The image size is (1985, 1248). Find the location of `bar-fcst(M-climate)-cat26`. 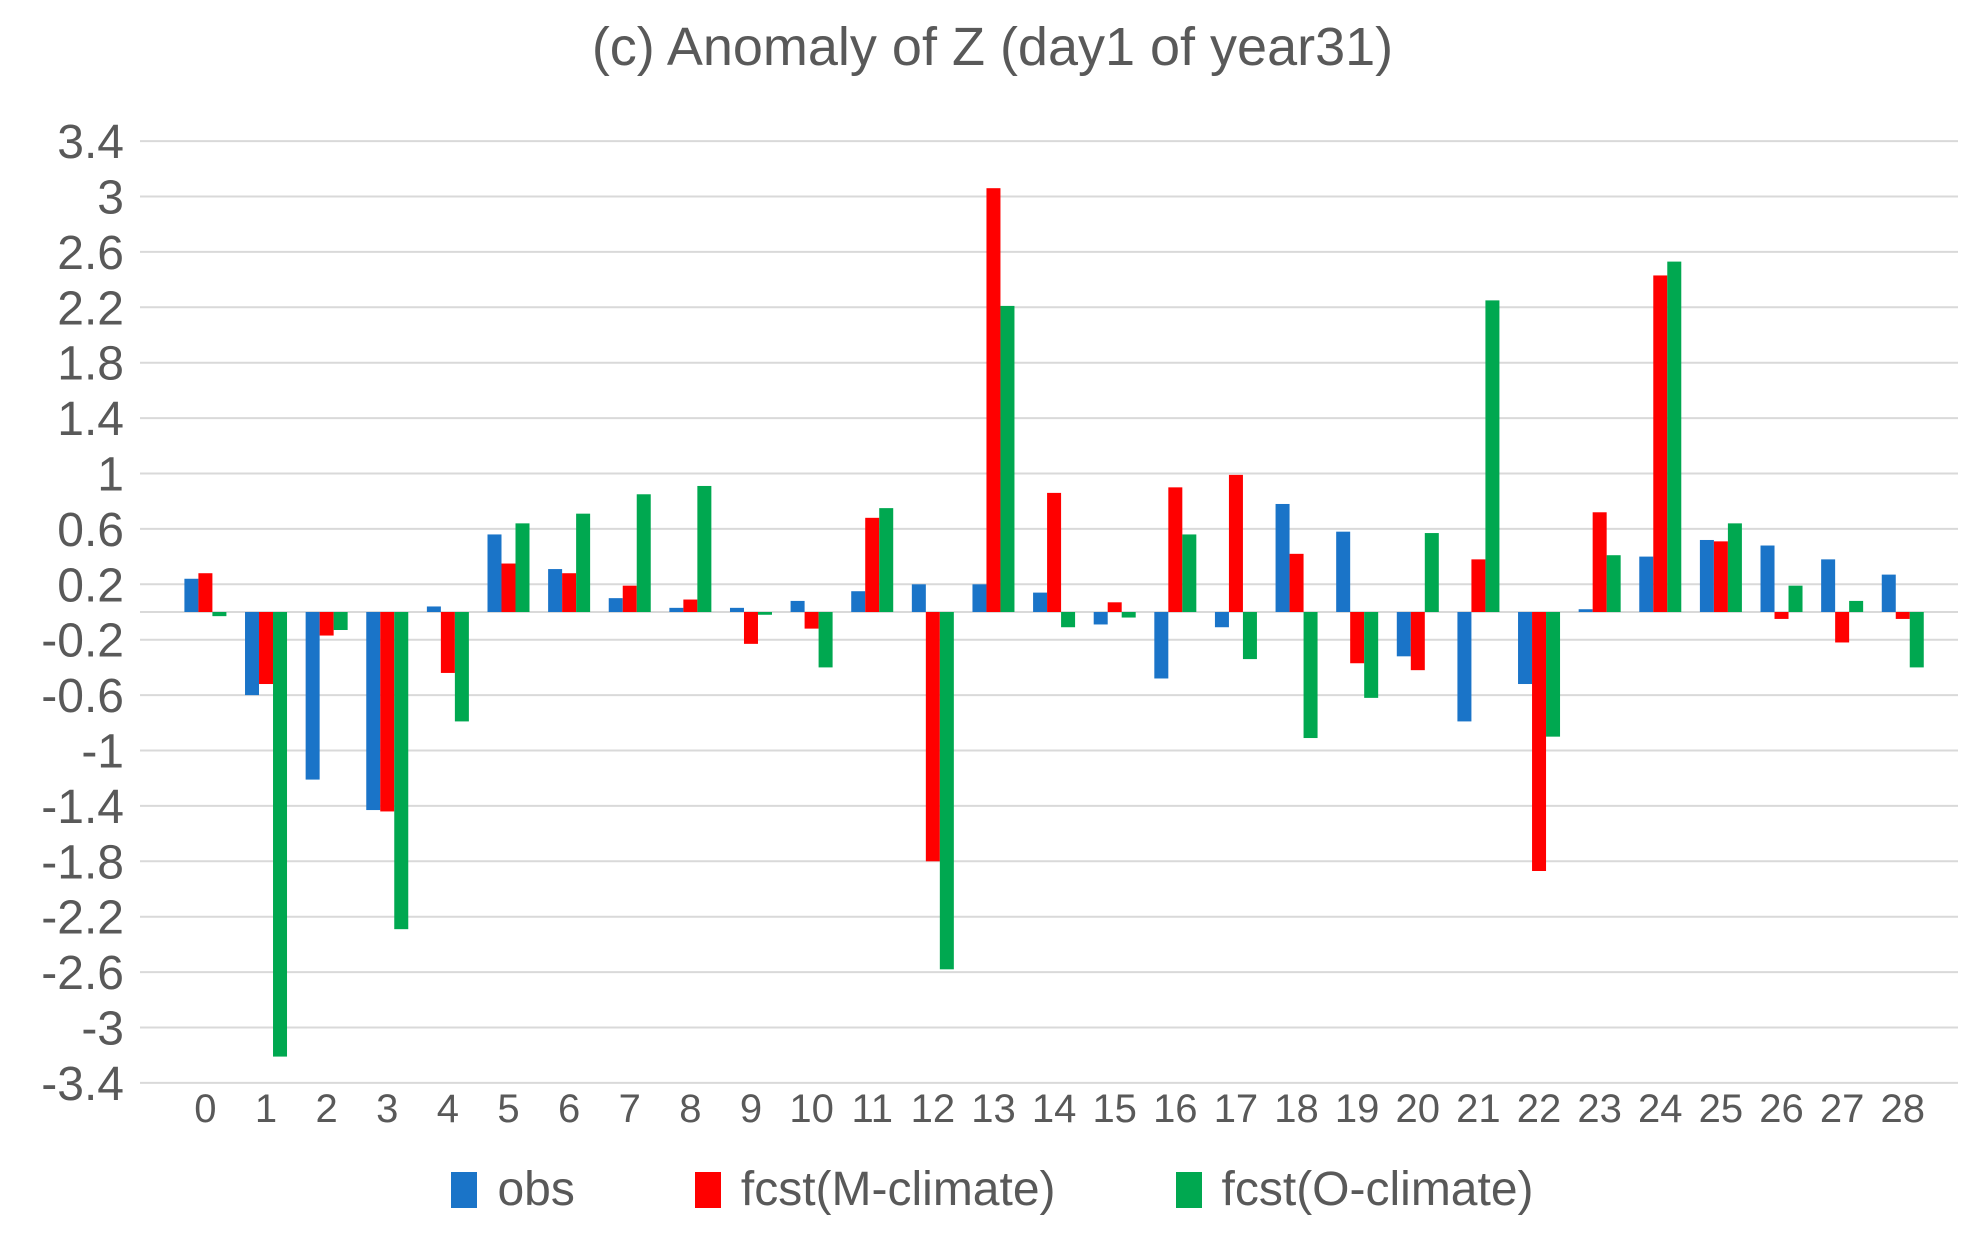

bar-fcst(M-climate)-cat26 is located at coordinates (1781, 615).